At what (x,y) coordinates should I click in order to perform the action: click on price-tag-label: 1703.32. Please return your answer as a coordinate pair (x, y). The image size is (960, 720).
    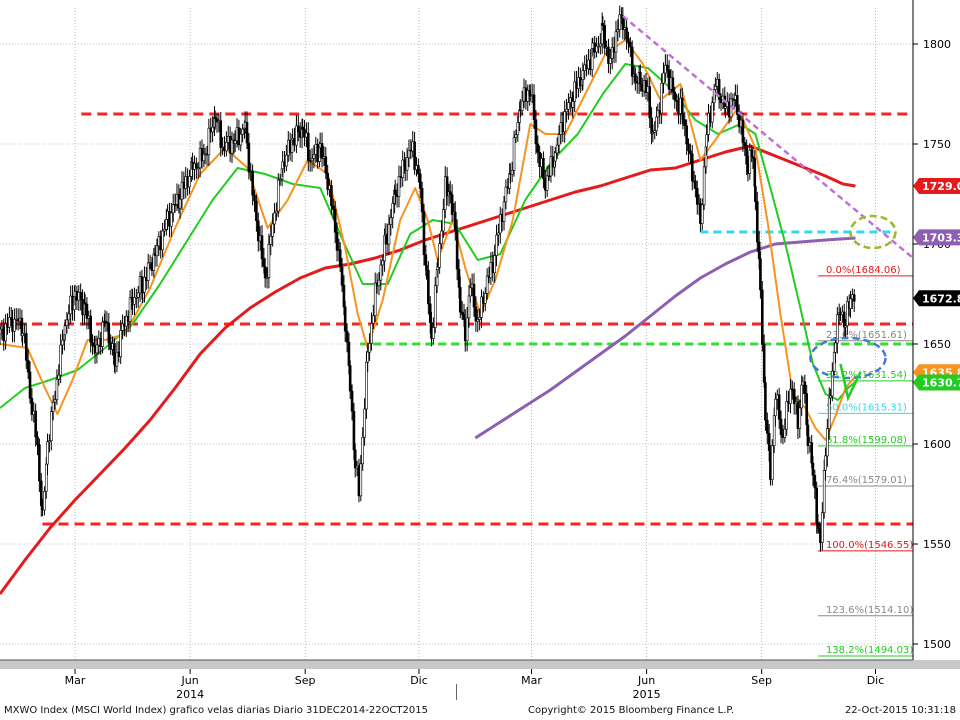
    Looking at the image, I should click on (941, 237).